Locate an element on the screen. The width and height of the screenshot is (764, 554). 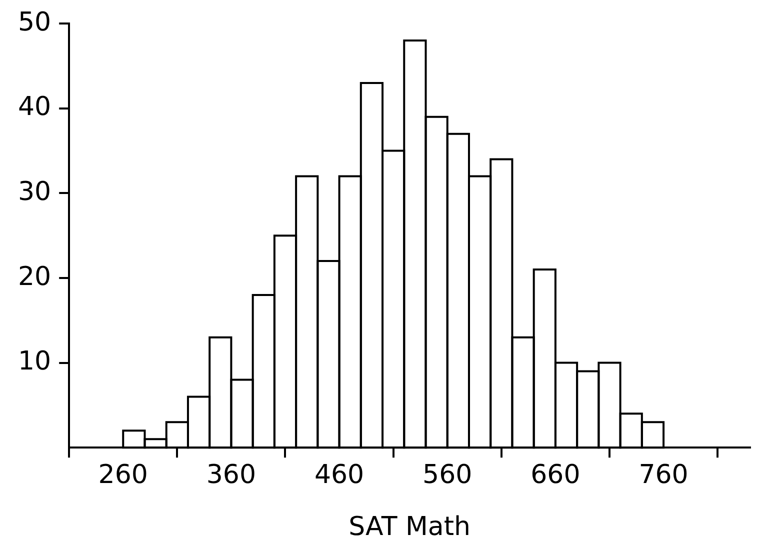
y-tick-label: 20 is located at coordinates (35, 277).